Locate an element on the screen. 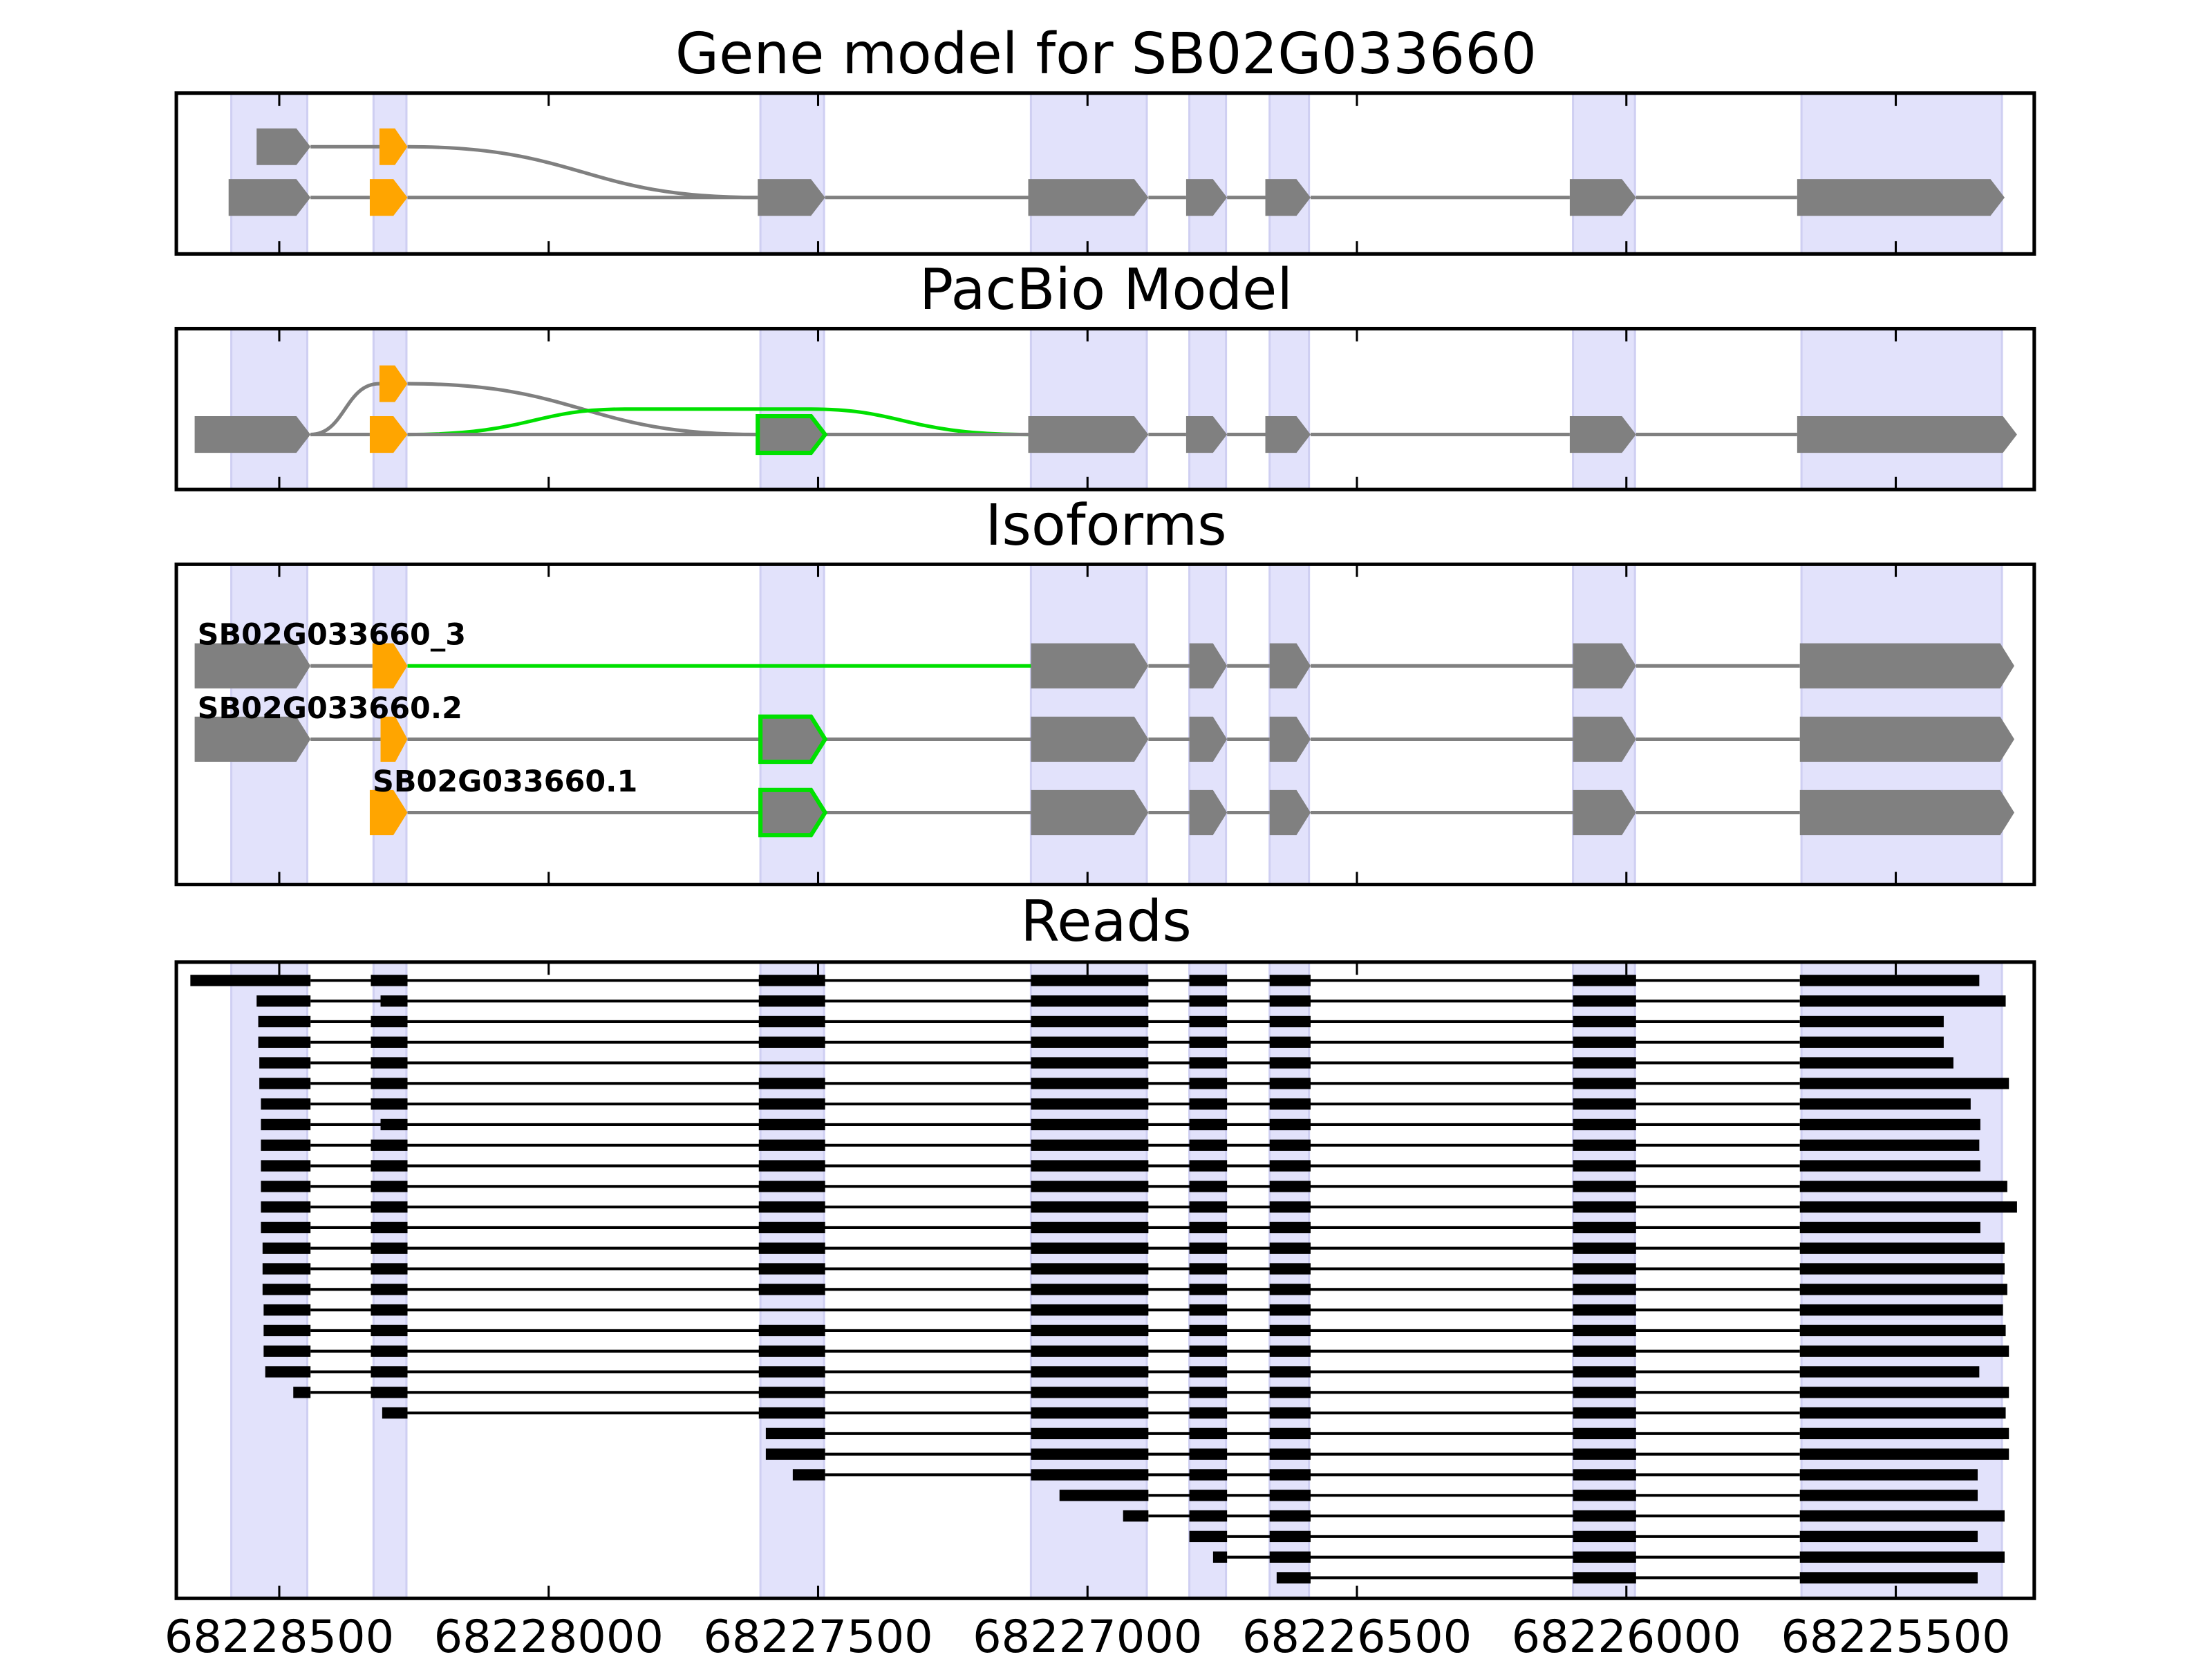 The height and width of the screenshot is (1659, 2212). isoform-label: SB02G033660.1 is located at coordinates (505, 782).